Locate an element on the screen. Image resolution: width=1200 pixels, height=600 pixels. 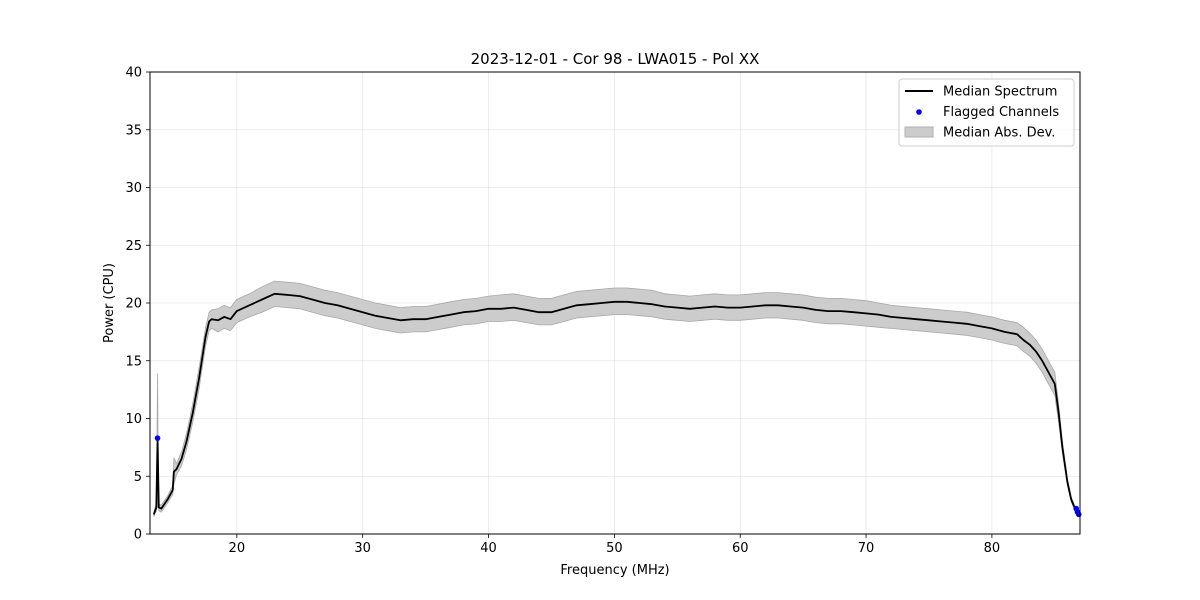
y-tick-label: 15 is located at coordinates (133, 361).